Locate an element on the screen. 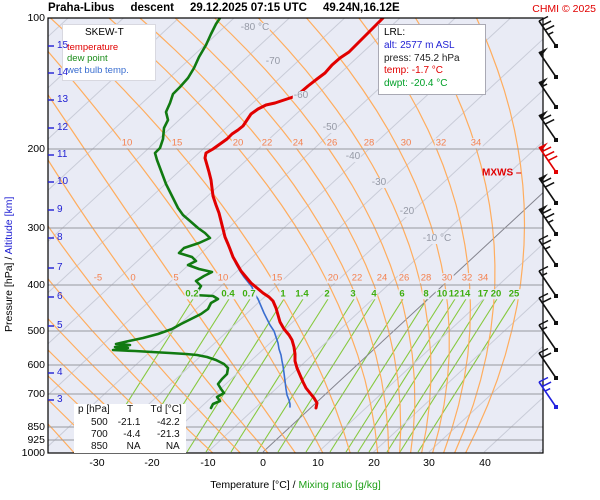 The width and height of the screenshot is (600, 500). wet-bulb-curve is located at coordinates (260, 328).